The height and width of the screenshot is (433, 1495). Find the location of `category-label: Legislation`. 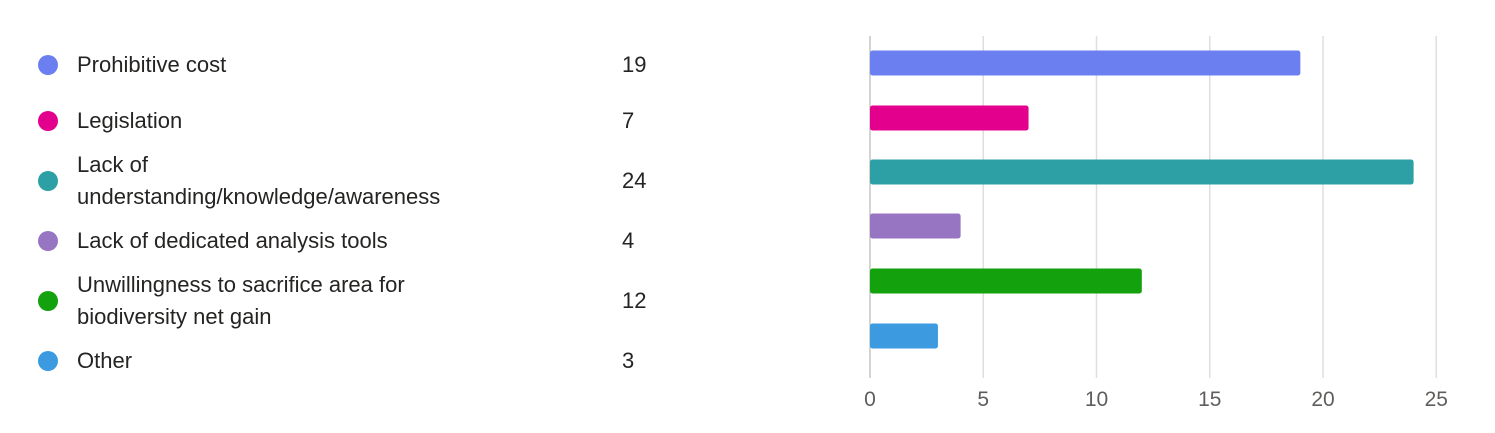

category-label: Legislation is located at coordinates (130, 120).